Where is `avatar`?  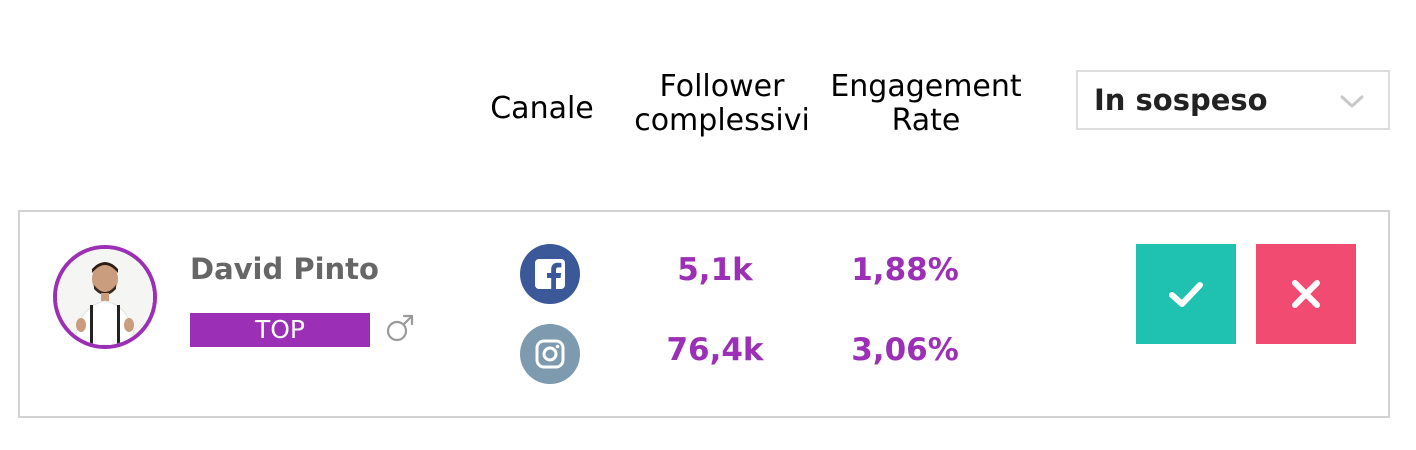
avatar is located at coordinates (105, 297).